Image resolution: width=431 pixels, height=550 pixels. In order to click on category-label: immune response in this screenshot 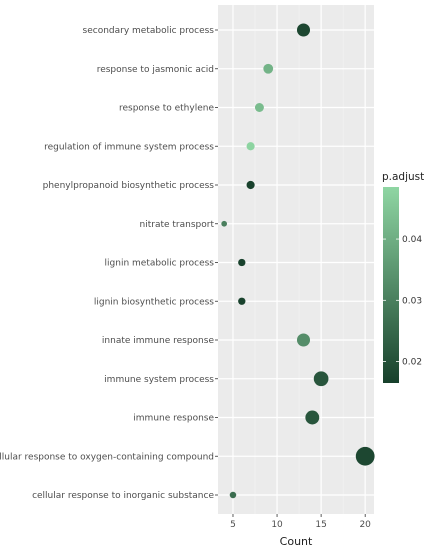, I will do `click(173, 419)`.